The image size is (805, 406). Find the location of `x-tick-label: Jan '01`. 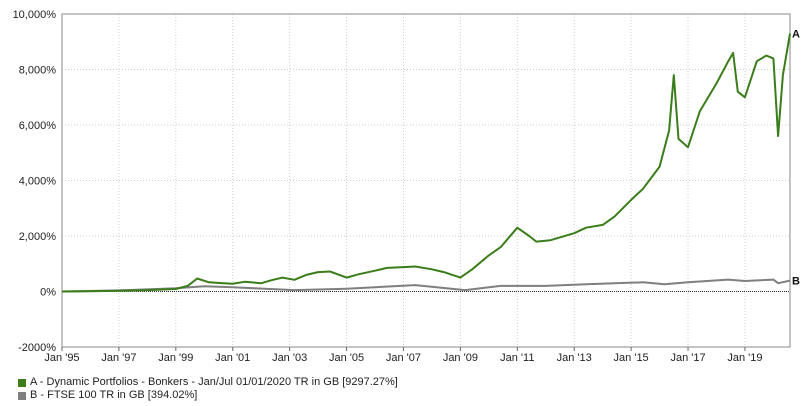

x-tick-label: Jan '01 is located at coordinates (232, 358).